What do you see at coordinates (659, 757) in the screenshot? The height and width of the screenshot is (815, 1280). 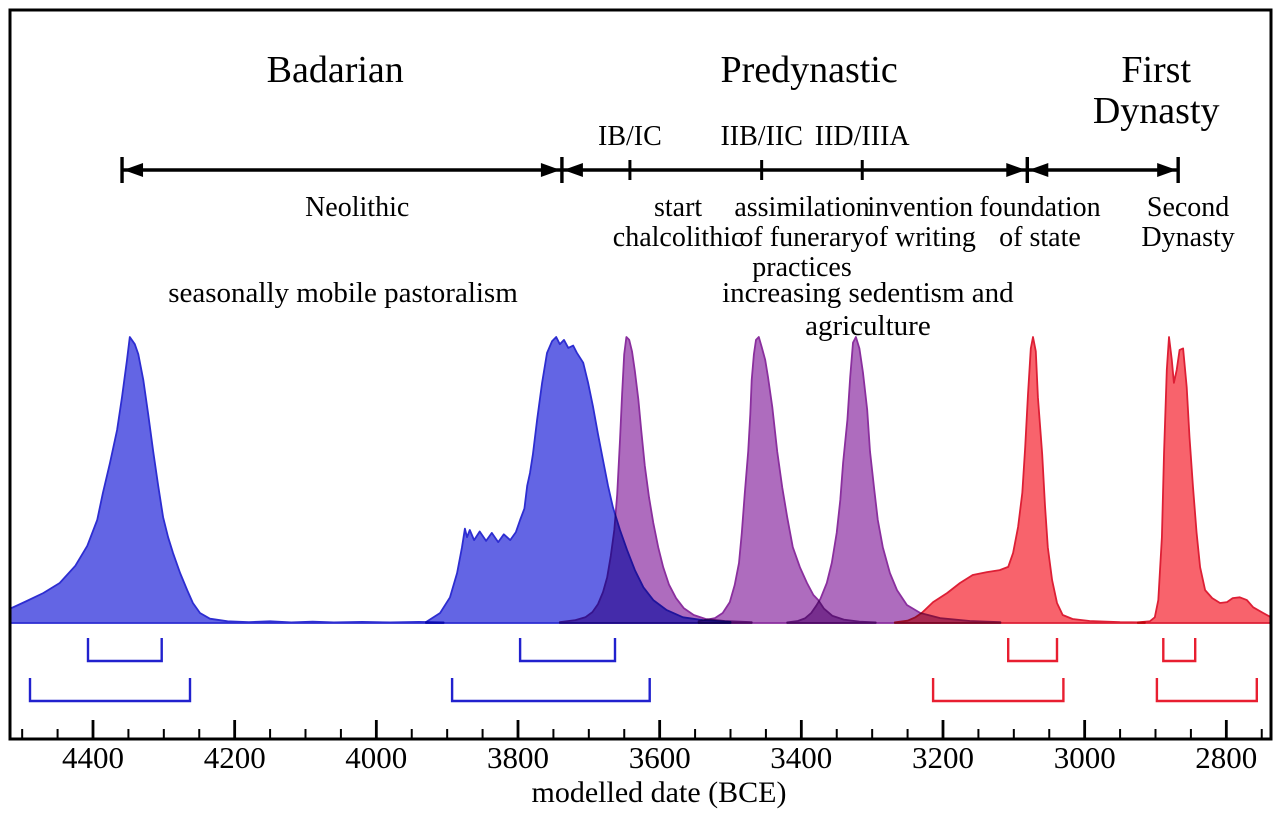 I see `axis-tick-label-3600: 3600` at bounding box center [659, 757].